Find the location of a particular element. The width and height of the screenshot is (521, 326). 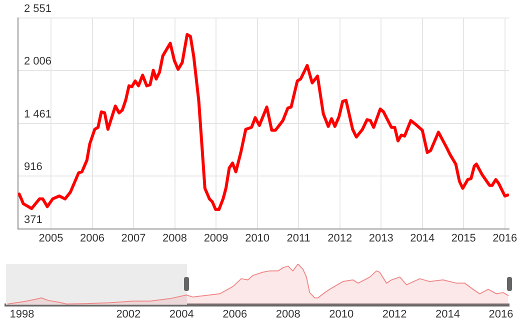

y-tick-label: 371 is located at coordinates (33, 220).